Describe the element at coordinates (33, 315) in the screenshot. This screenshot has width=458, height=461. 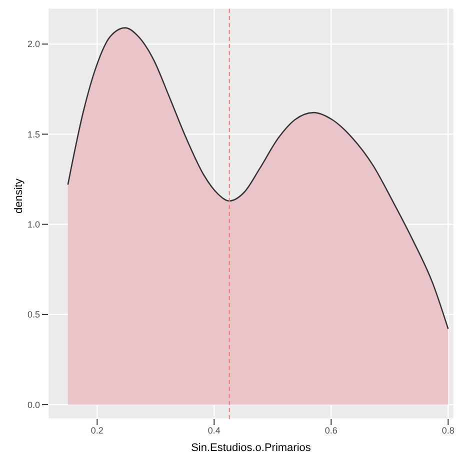
I see `y-tick-label: 0.5` at that location.